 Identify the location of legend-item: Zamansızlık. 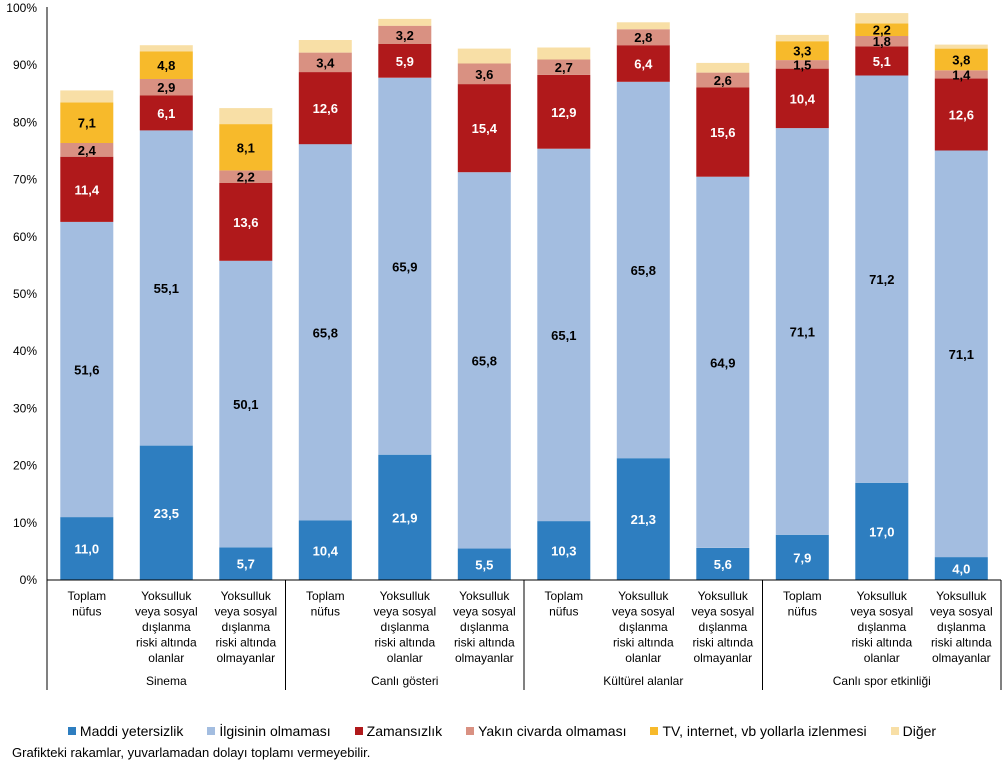
(398, 731).